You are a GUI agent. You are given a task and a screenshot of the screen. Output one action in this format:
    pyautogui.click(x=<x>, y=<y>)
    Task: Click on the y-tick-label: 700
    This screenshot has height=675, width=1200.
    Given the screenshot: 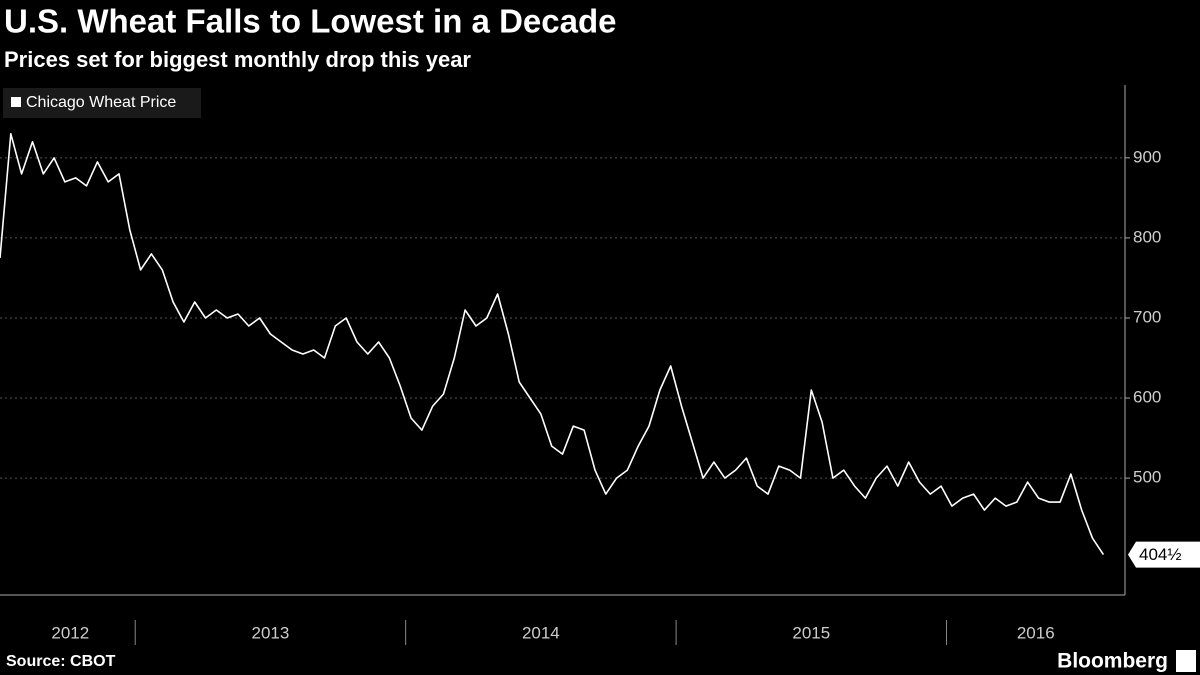 What is the action you would take?
    pyautogui.click(x=1147, y=316)
    